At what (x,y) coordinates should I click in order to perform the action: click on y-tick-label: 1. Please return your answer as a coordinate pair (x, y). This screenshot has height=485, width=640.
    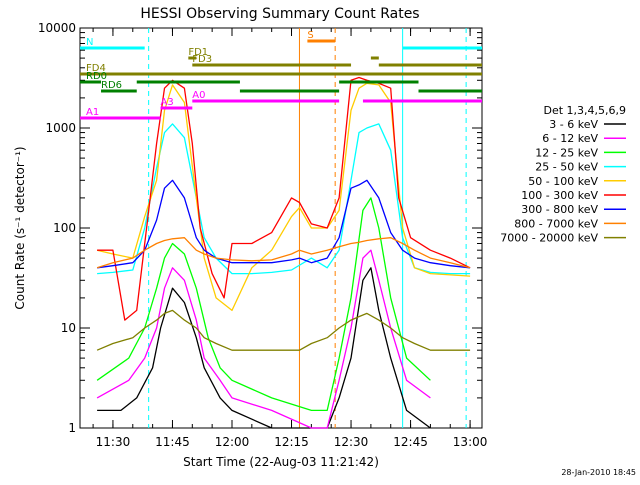
    Looking at the image, I should click on (72, 428).